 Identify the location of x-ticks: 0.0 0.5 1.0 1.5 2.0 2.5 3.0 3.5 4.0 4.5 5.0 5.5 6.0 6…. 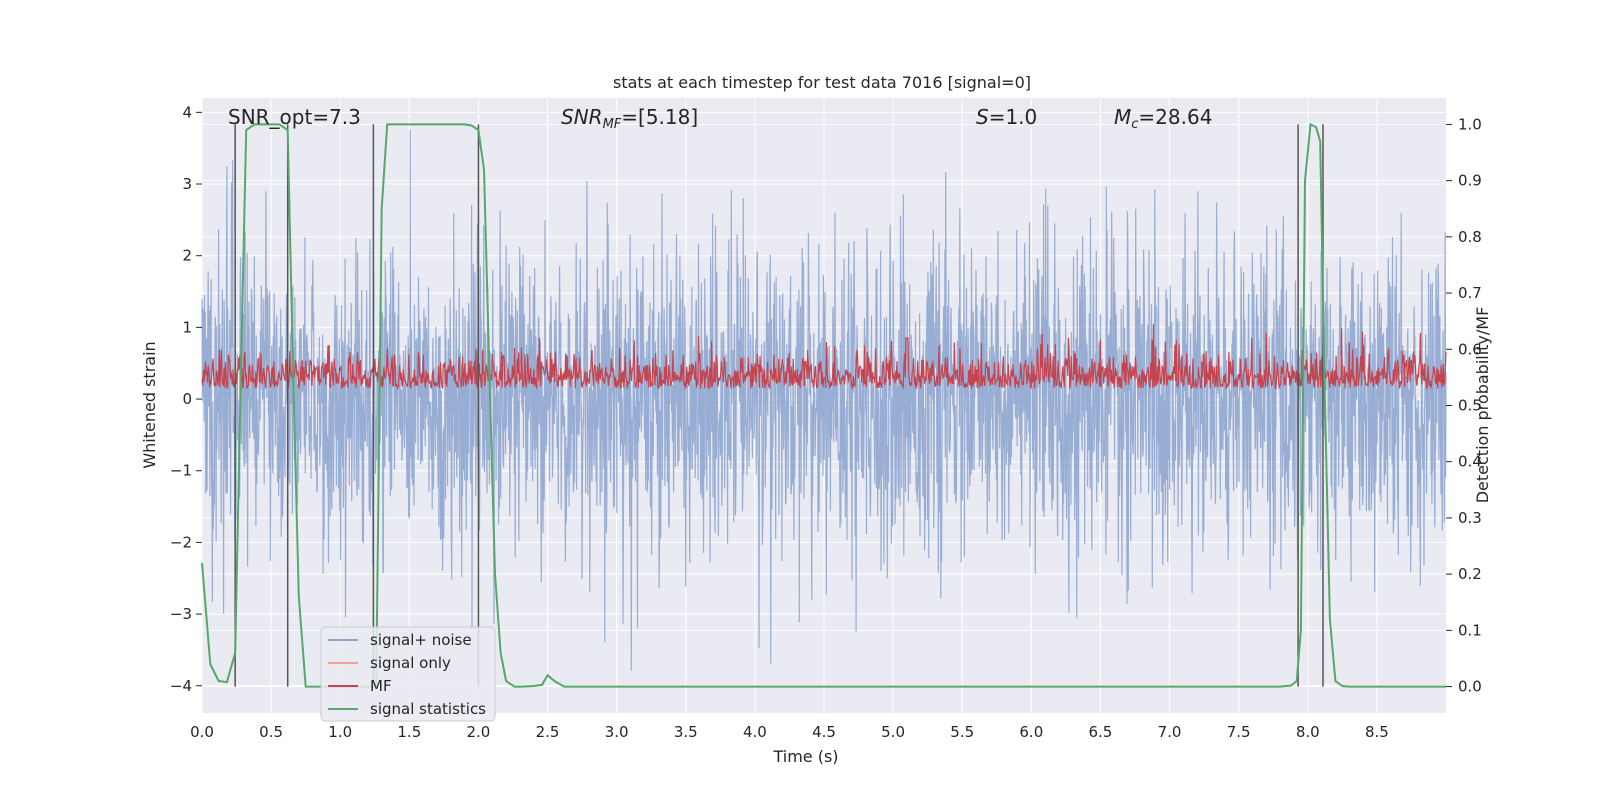
(789, 732).